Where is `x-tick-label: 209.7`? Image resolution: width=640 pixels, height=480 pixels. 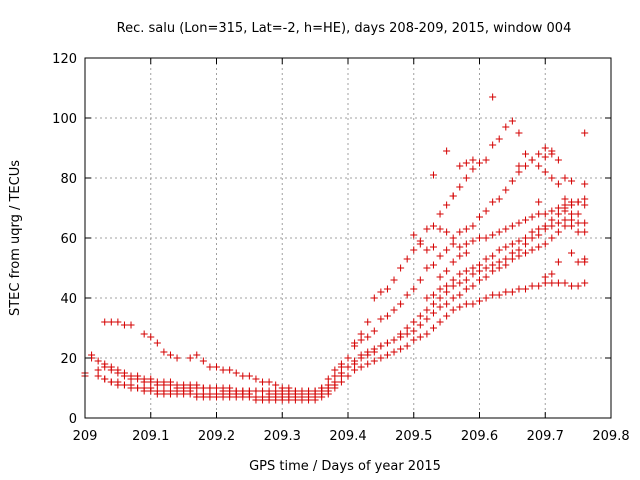
x-tick-label: 209.7 is located at coordinates (545, 436).